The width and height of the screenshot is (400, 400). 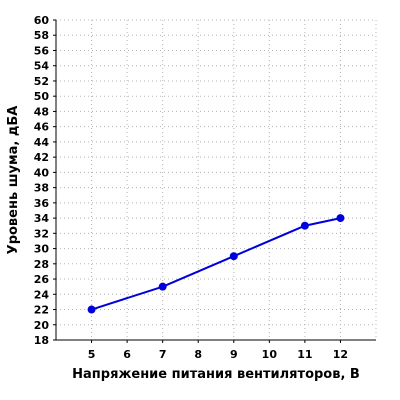 What do you see at coordinates (41, 81) in the screenshot?
I see `y-tick-label: 52` at bounding box center [41, 81].